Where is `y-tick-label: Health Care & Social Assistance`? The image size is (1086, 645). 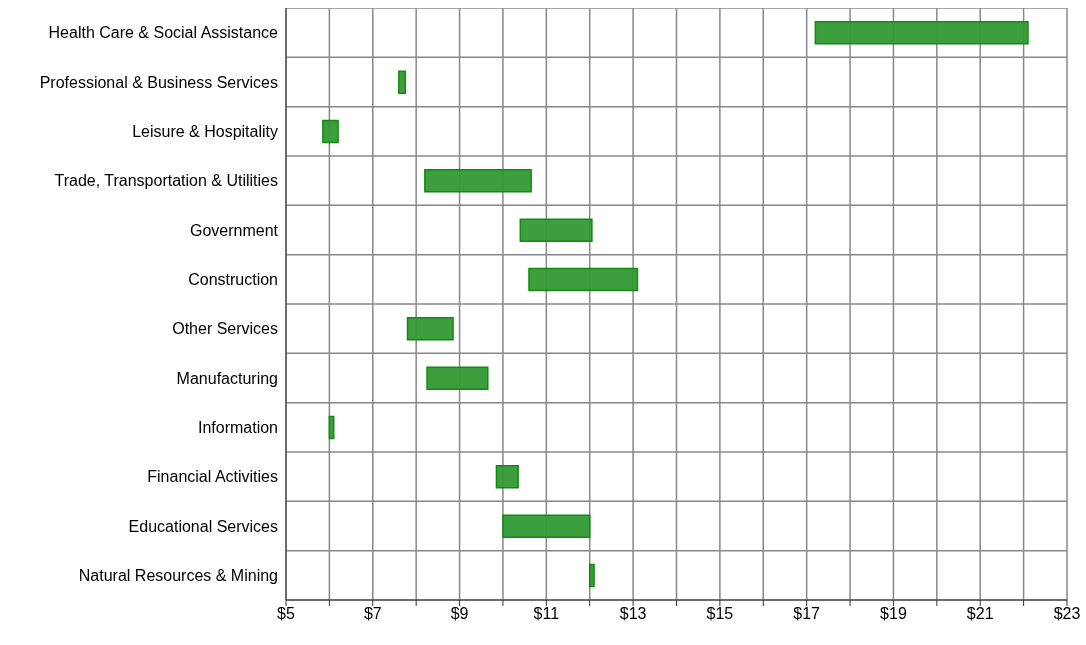
y-tick-label: Health Care & Social Assistance is located at coordinates (163, 33).